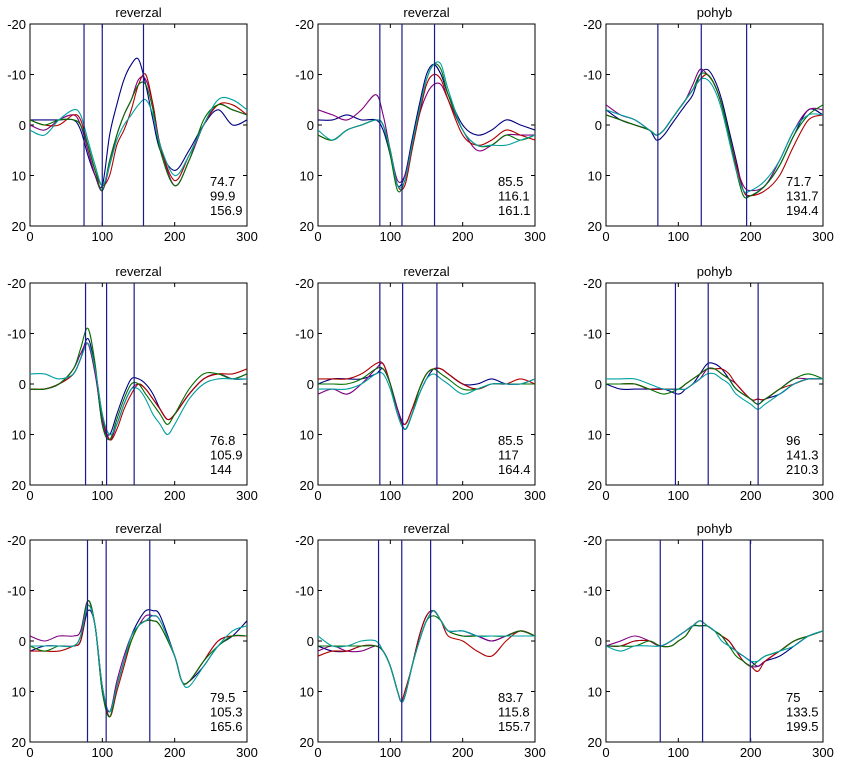 The height and width of the screenshot is (768, 843). Describe the element at coordinates (793, 697) in the screenshot. I see `latency-value-label: 75` at that location.